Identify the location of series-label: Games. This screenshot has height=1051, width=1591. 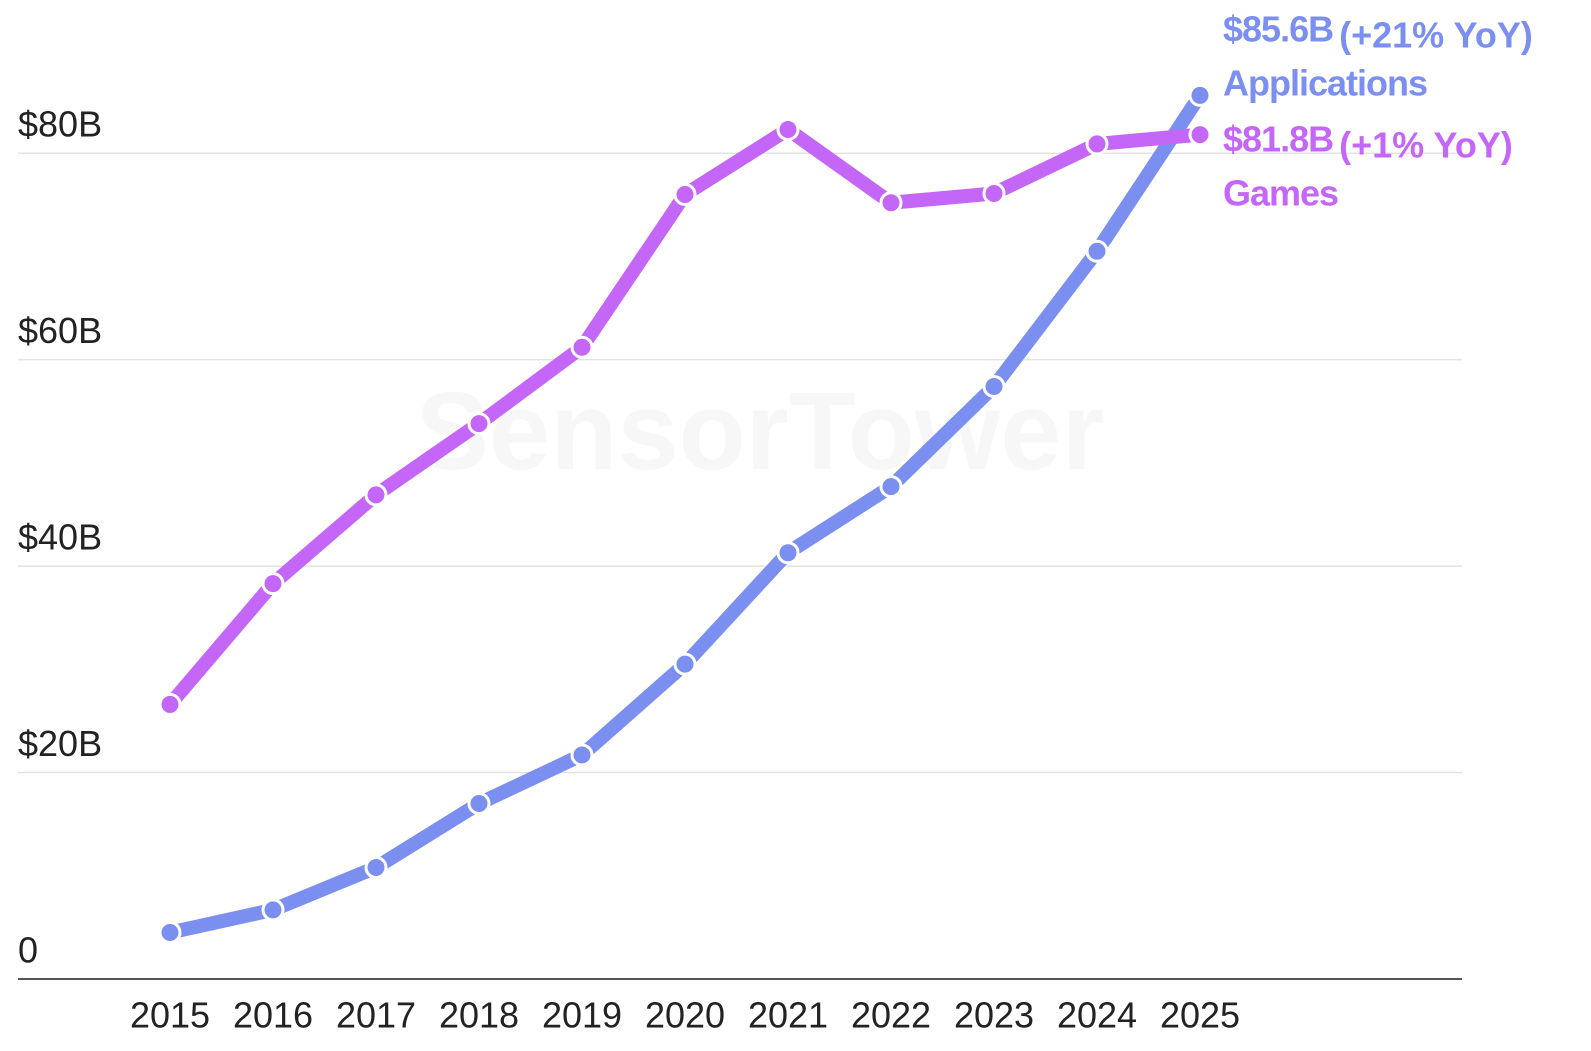
(1280, 193).